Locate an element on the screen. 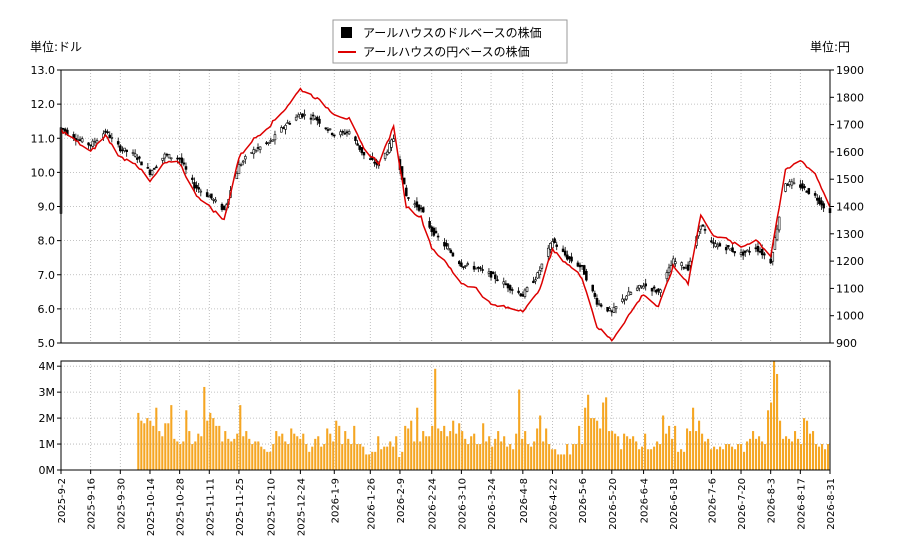 The height and width of the screenshot is (550, 900). x-tick-label: 2026-1-26 is located at coordinates (371, 504).